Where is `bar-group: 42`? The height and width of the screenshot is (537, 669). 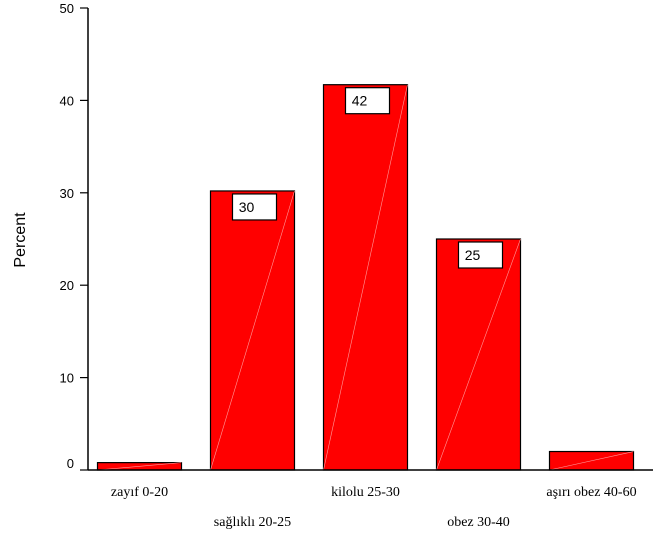
bar-group: 42 is located at coordinates (365, 277).